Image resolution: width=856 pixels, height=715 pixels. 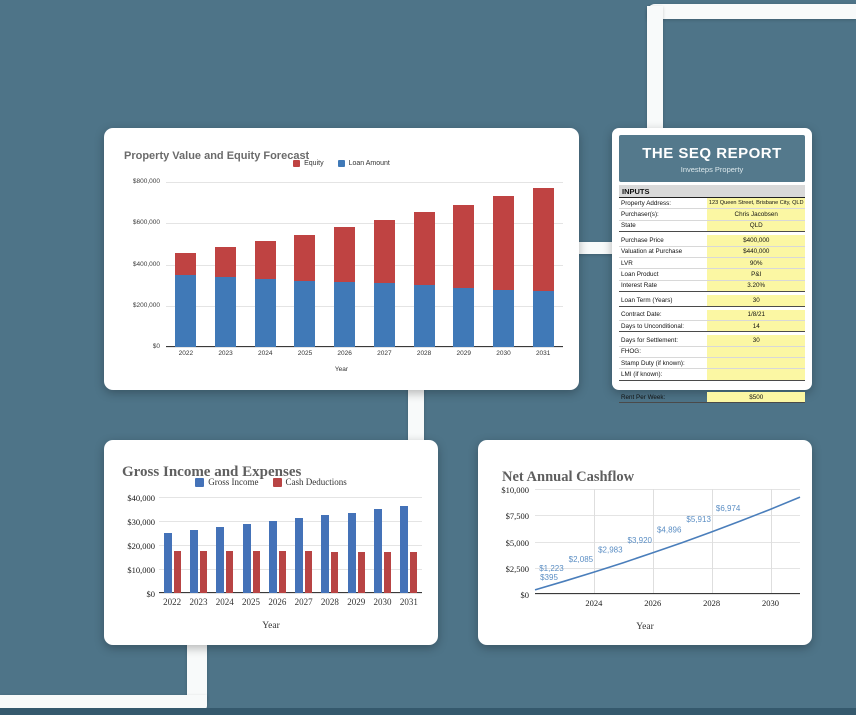 I want to click on y-axis-tick-label: $20,000, so click(x=141, y=546).